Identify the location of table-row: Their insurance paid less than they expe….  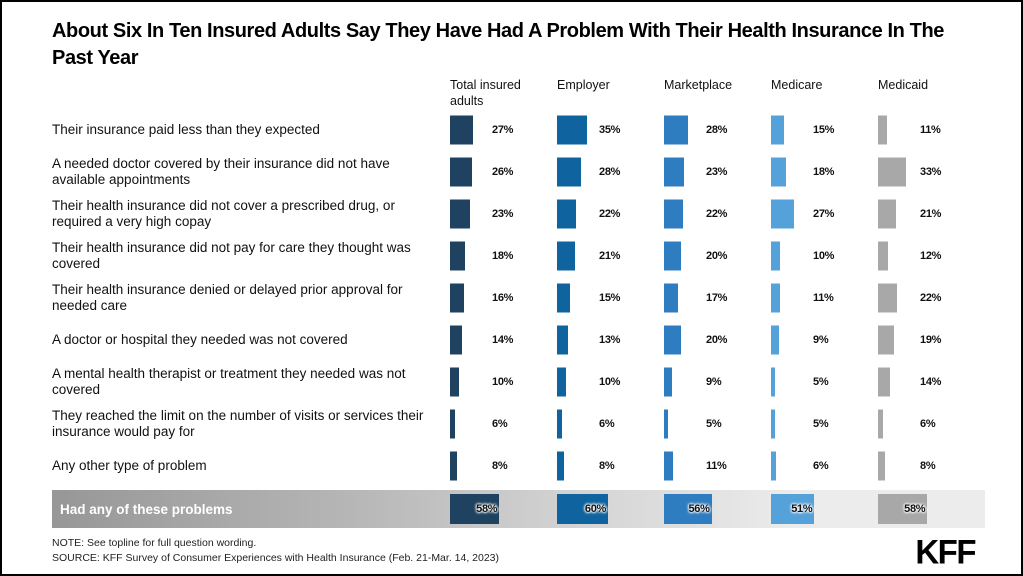
(536, 130).